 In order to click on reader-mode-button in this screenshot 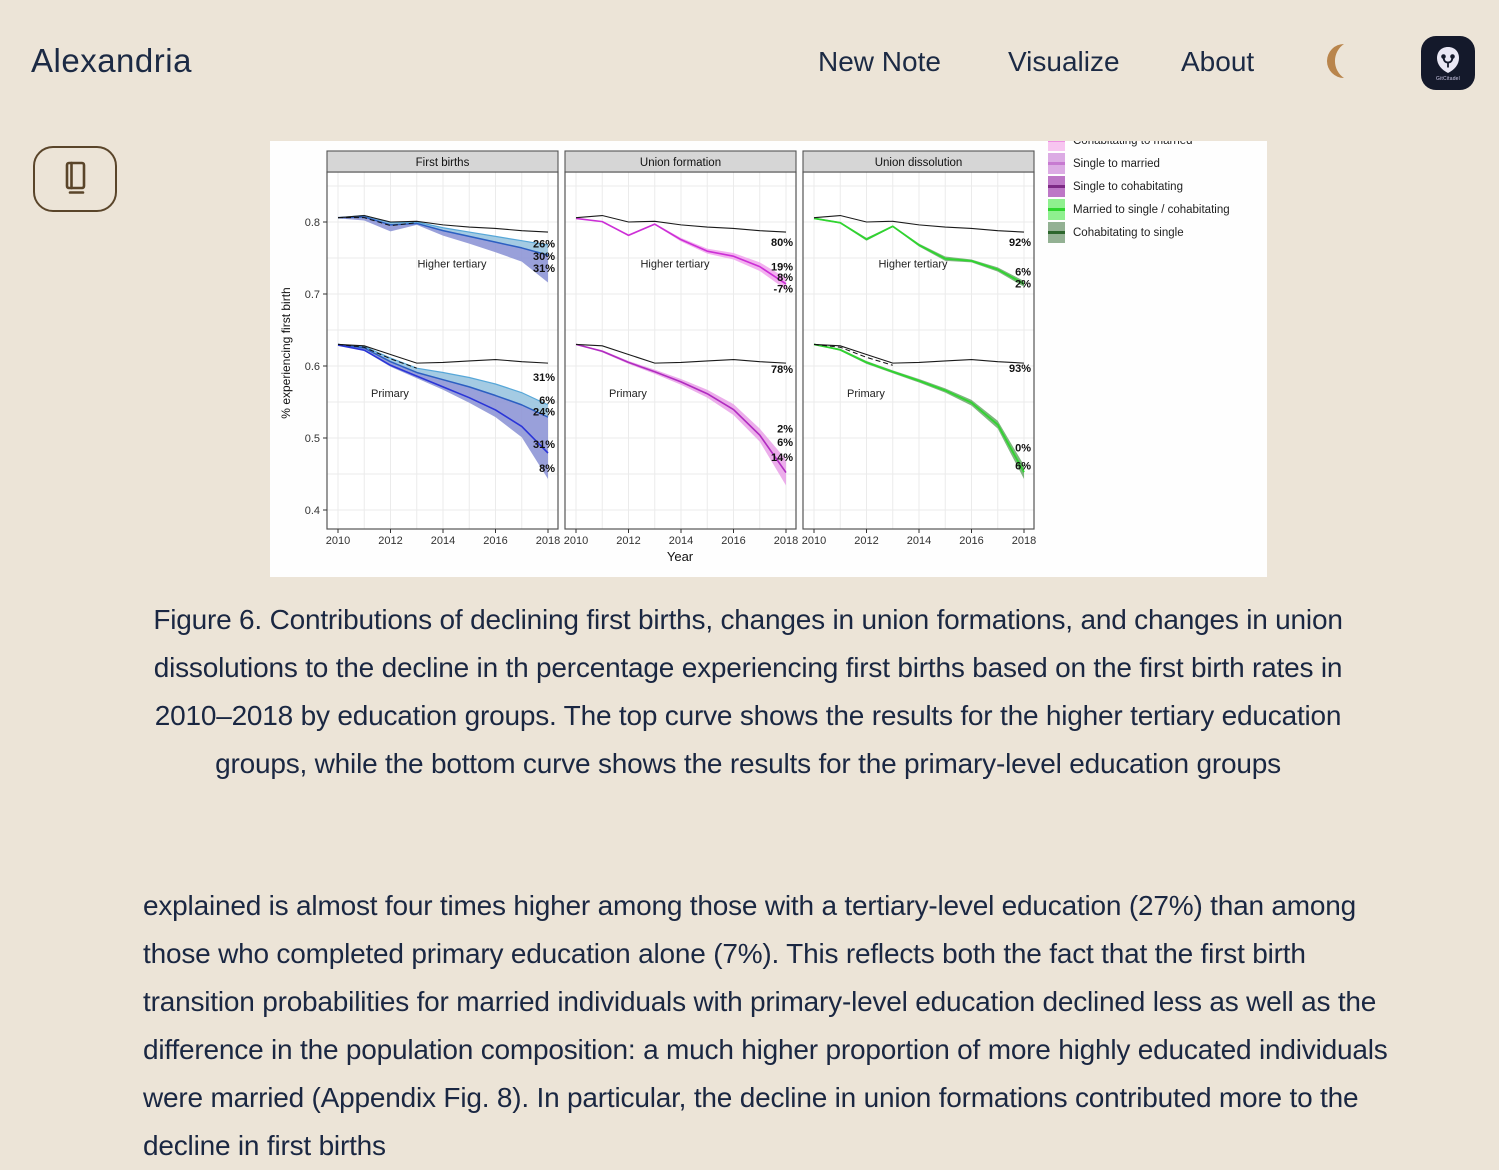, I will do `click(75, 179)`.